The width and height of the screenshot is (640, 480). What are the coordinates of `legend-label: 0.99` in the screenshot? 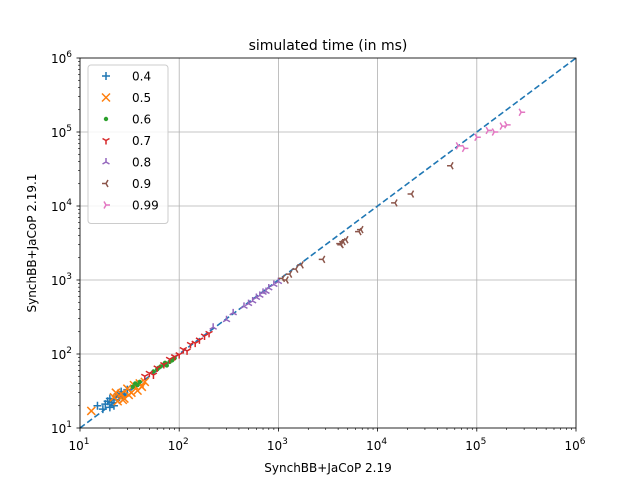 It's located at (145, 206).